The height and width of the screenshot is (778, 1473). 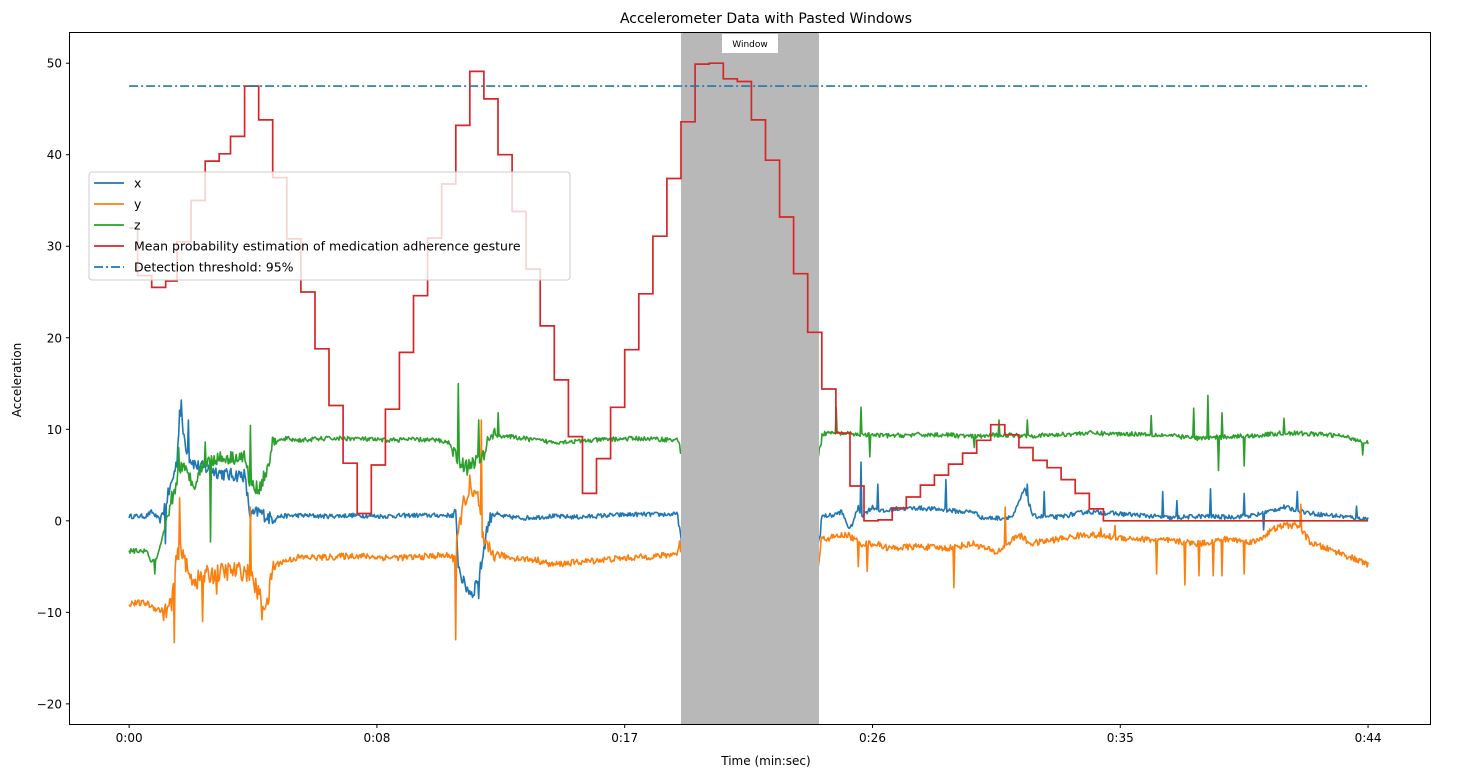 What do you see at coordinates (54, 430) in the screenshot?
I see `y-tick-label: 10` at bounding box center [54, 430].